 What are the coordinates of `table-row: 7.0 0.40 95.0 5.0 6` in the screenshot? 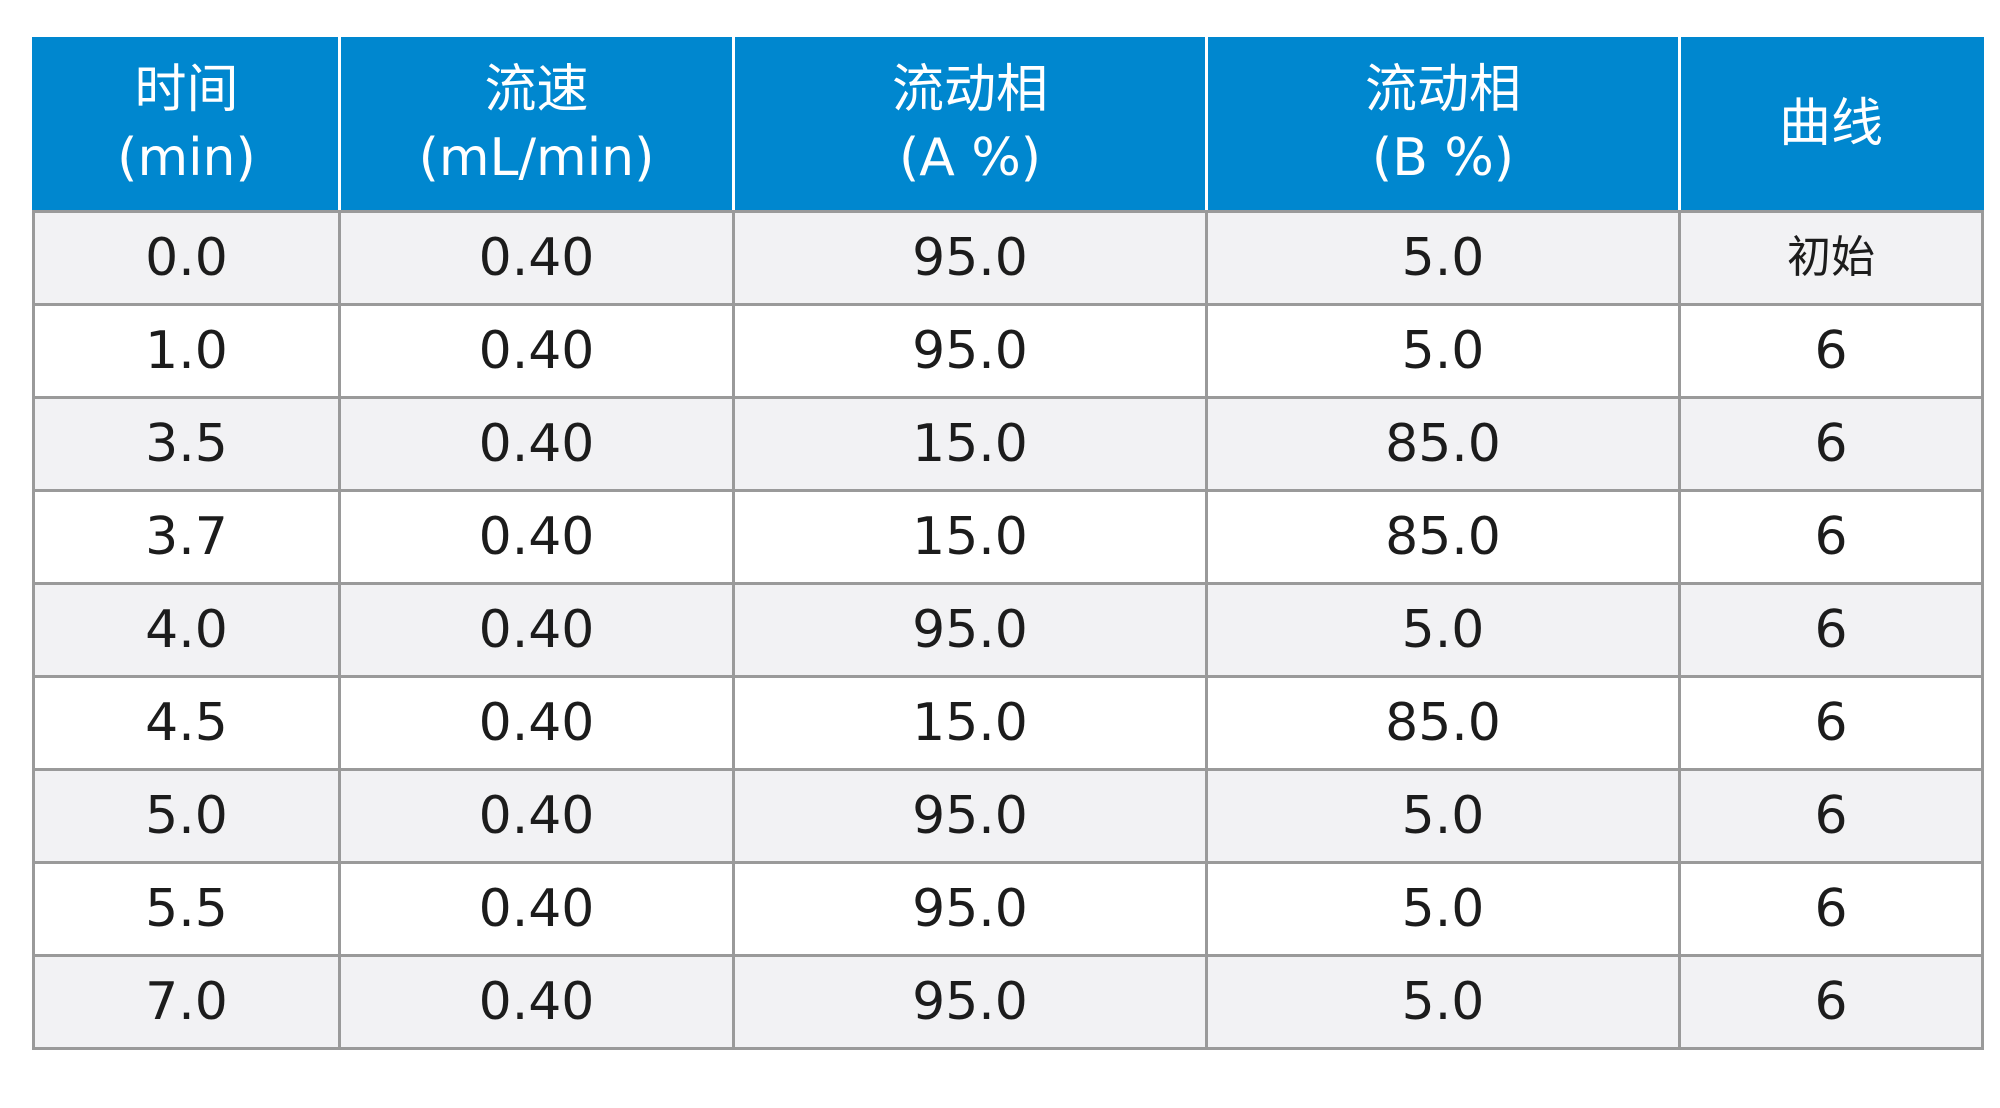 It's located at (1008, 1002).